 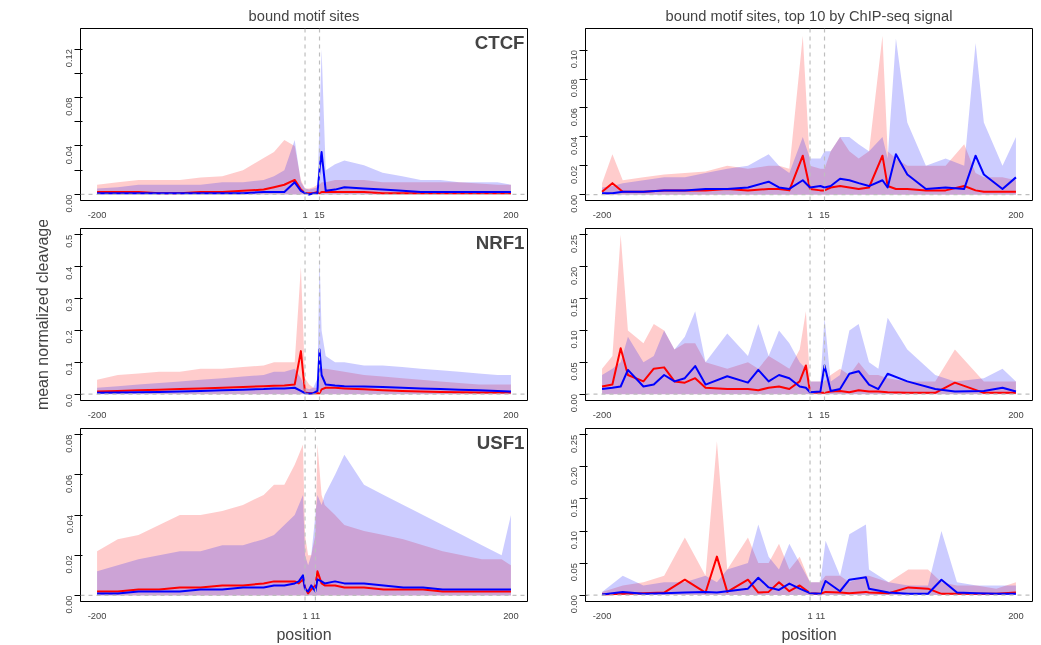 I want to click on annotation: NRF1, so click(x=500, y=242).